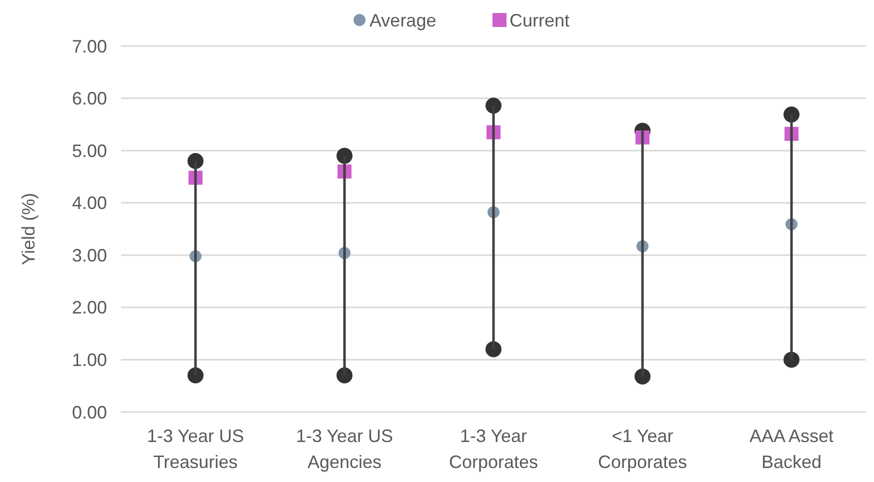 Image resolution: width=874 pixels, height=482 pixels. Describe the element at coordinates (345, 449) in the screenshot. I see `x-tick-label: 1-3 Year US Agencies` at that location.